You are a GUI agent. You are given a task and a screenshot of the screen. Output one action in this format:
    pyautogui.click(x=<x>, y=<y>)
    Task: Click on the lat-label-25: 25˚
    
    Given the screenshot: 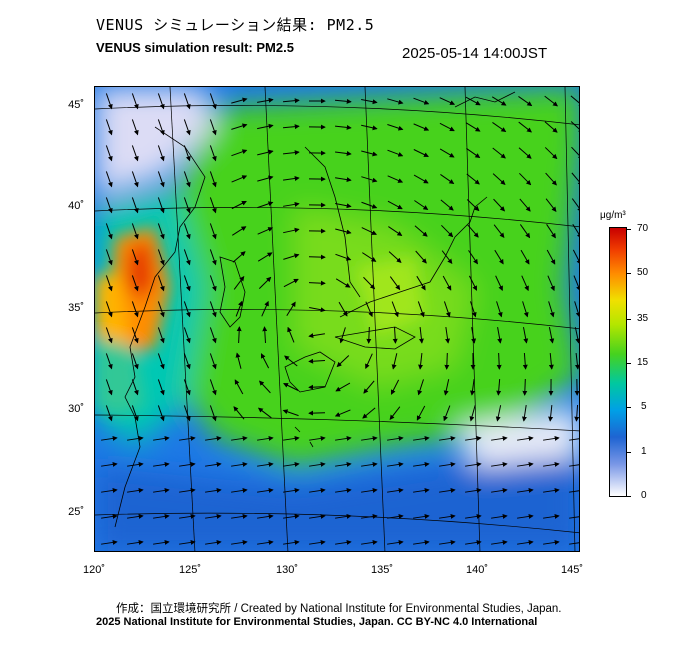 What is the action you would take?
    pyautogui.click(x=76, y=512)
    